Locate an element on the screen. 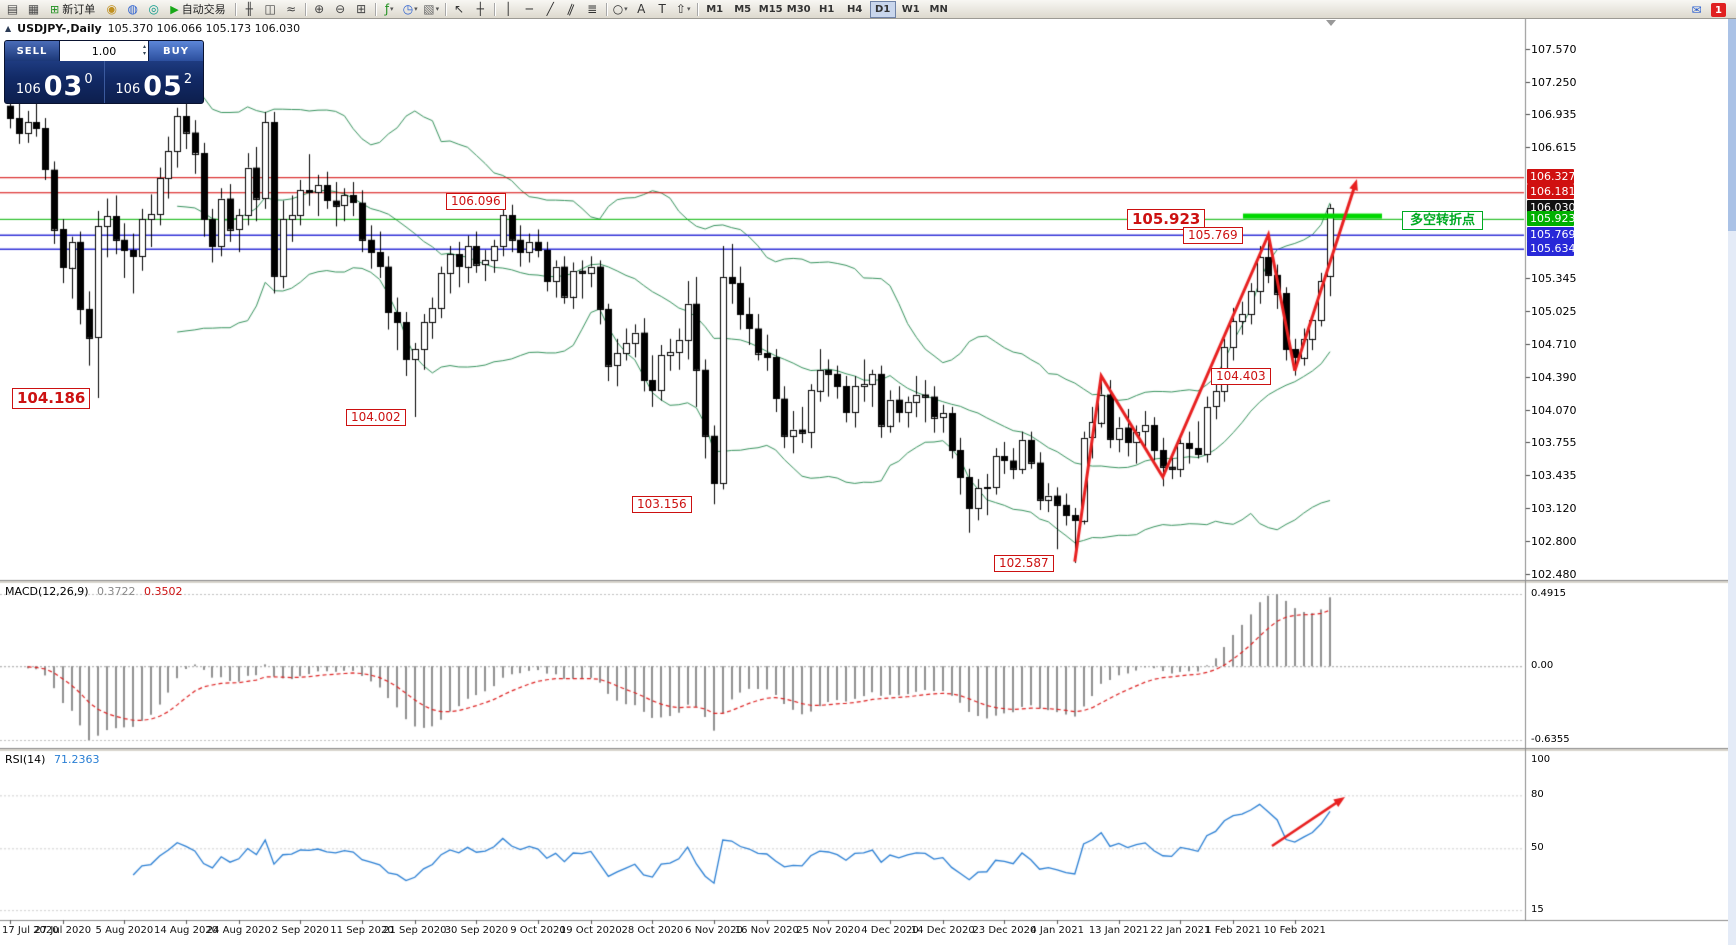  text-tool-icon: A is located at coordinates (641, 9).